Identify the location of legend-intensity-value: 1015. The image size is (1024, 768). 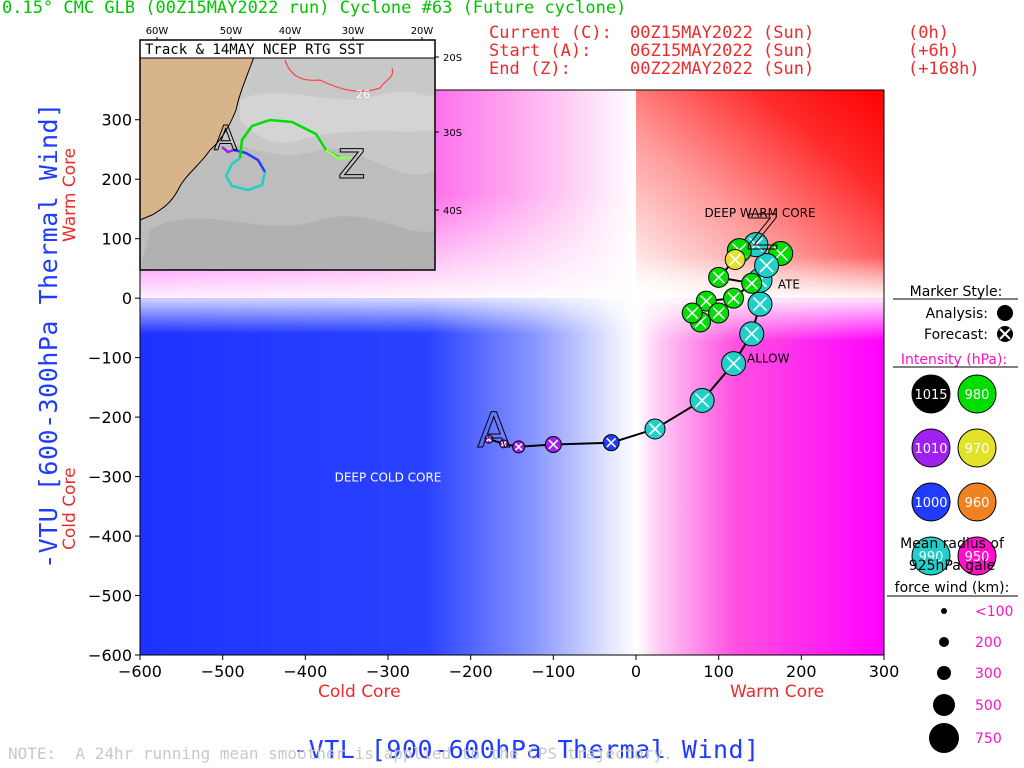
(930, 395).